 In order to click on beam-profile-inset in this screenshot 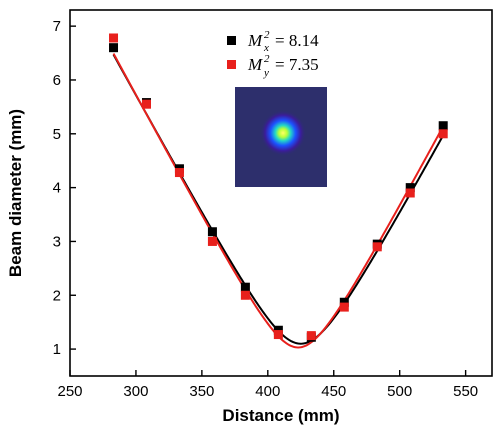, I will do `click(281, 137)`.